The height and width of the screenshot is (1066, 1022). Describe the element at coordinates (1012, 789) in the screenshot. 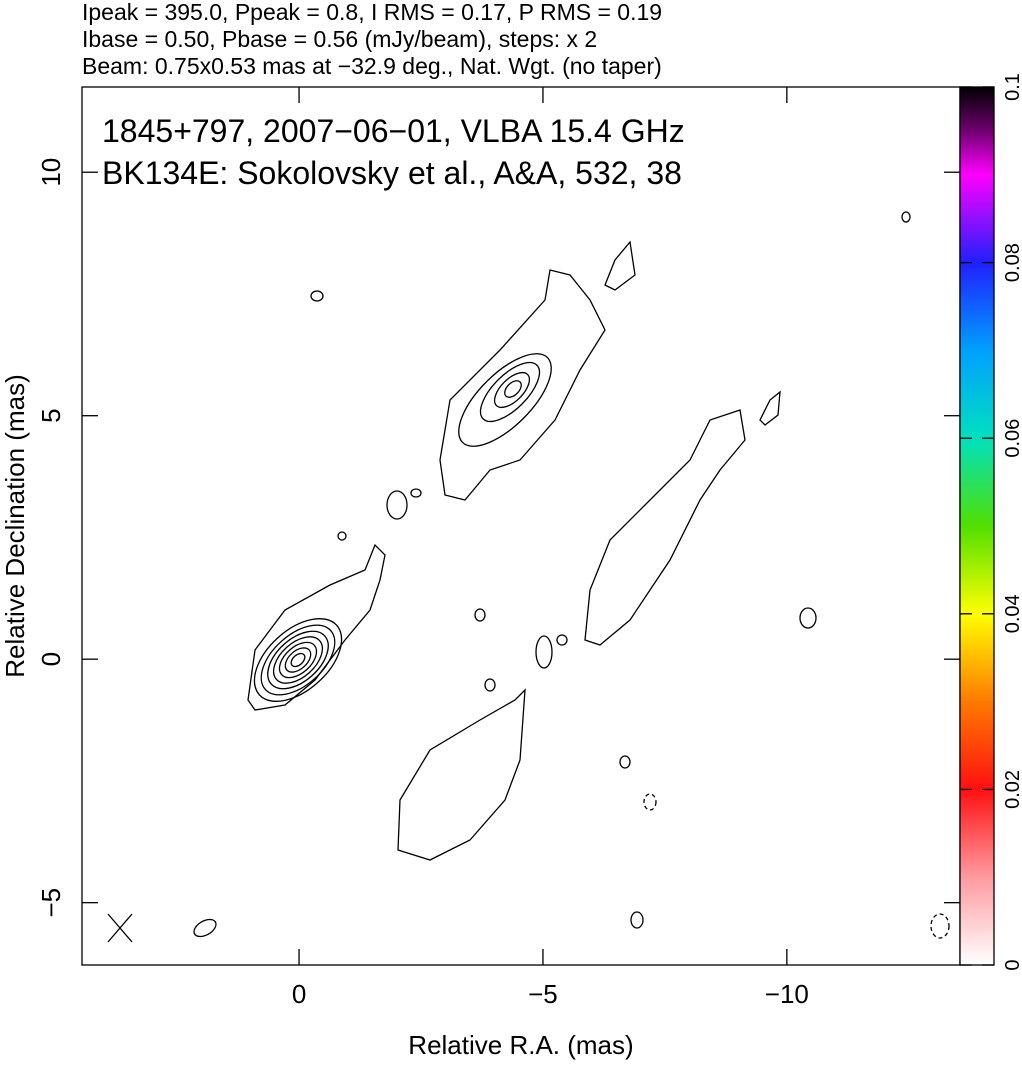

I see `colorbar-tick-label: 0.02` at that location.